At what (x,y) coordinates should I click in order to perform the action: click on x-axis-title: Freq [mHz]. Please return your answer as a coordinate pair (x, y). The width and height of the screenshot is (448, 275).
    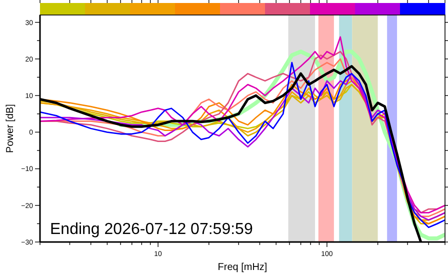
    Looking at the image, I should click on (243, 267).